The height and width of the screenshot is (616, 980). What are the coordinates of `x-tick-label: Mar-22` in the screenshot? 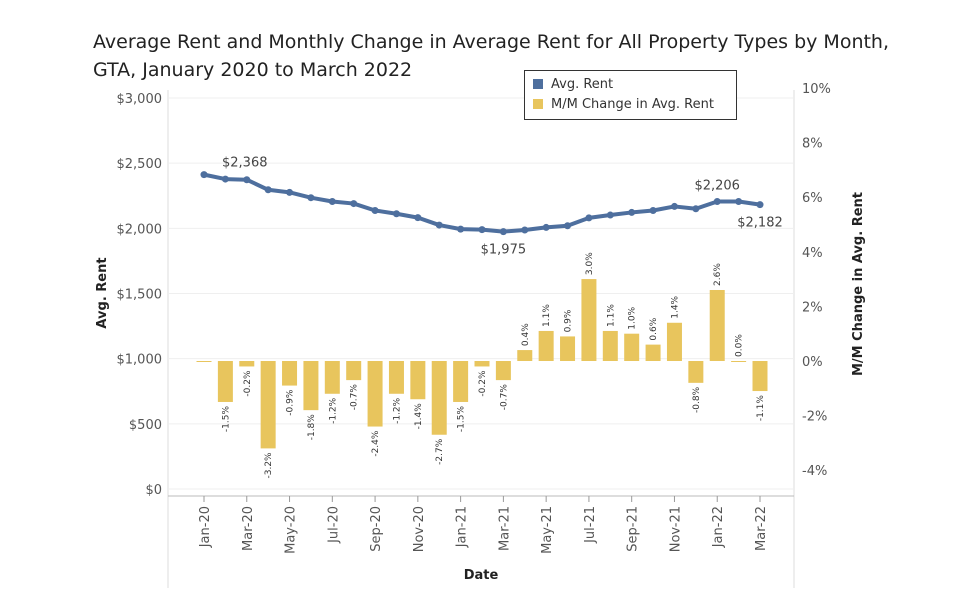 It's located at (761, 528).